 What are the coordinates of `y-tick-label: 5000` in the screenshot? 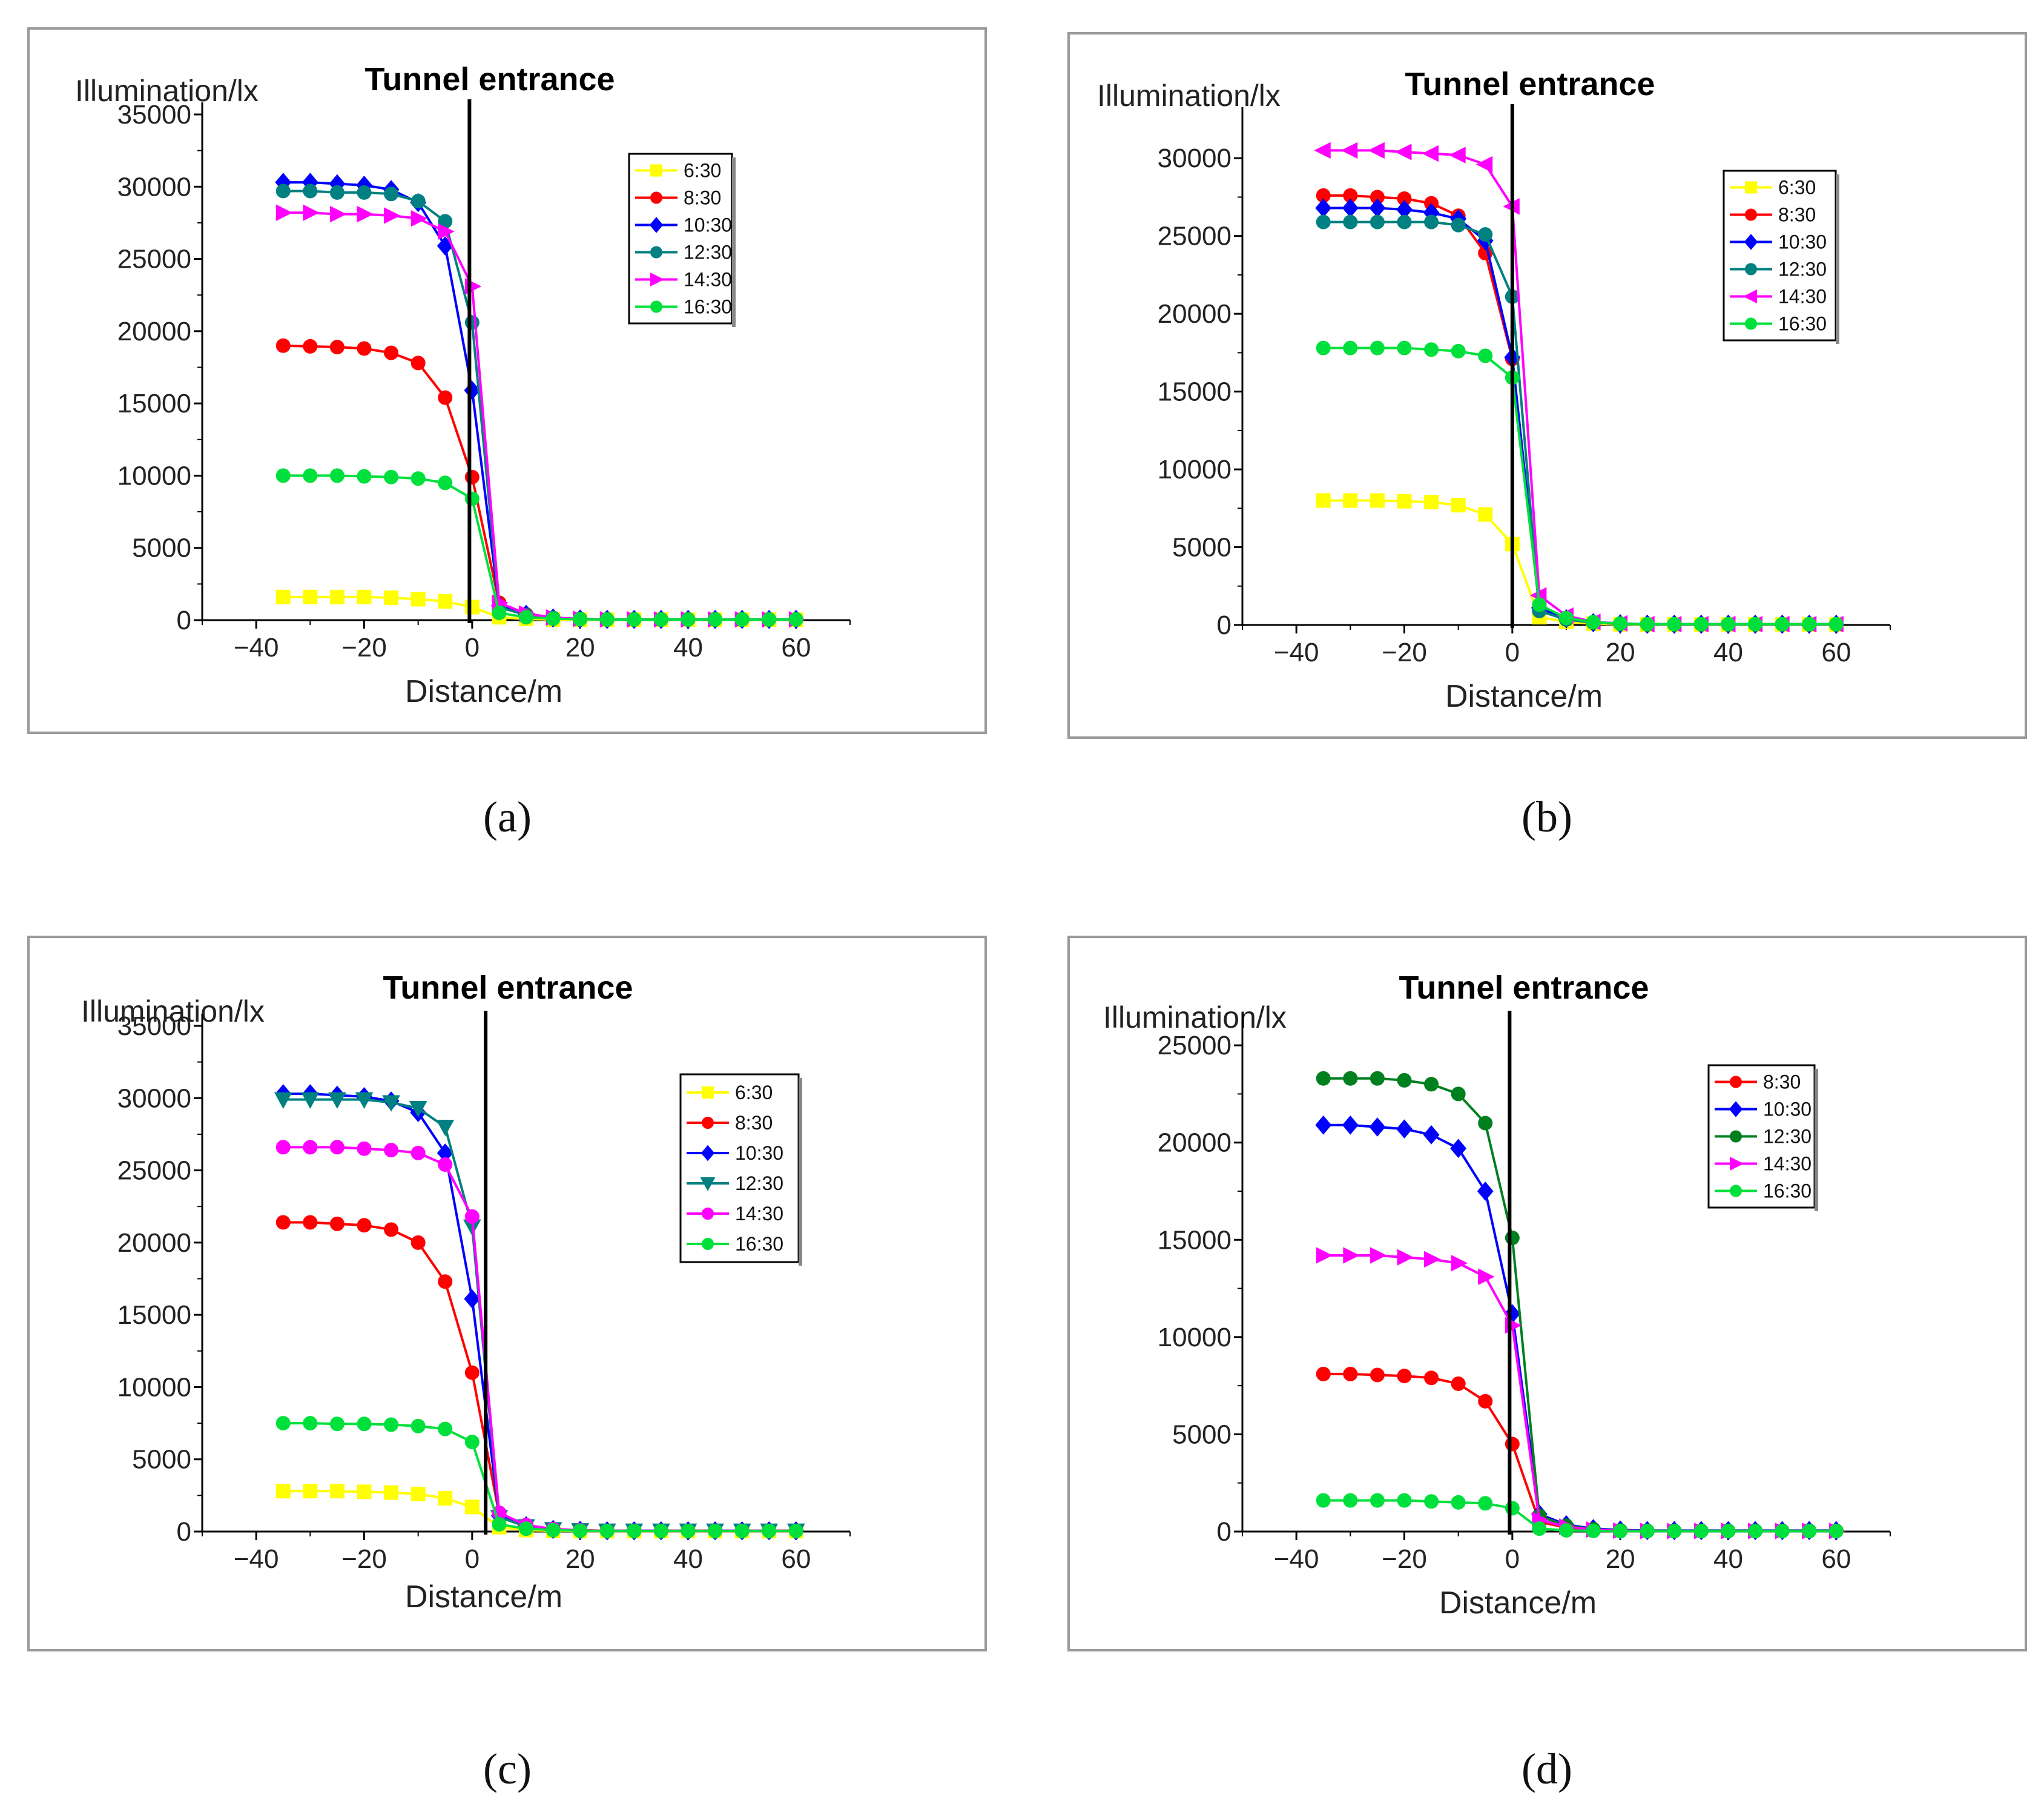 It's located at (161, 548).